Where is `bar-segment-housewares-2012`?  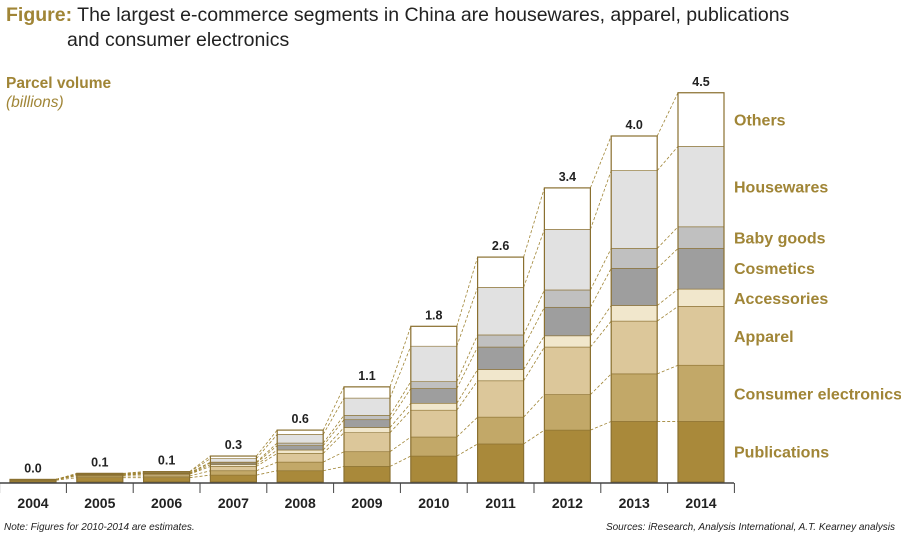
bar-segment-housewares-2012 is located at coordinates (567, 260).